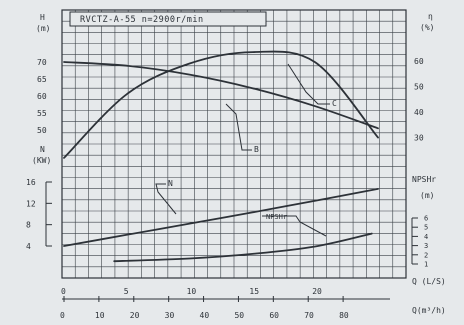  Describe the element at coordinates (426, 265) in the screenshot. I see `npsh-tick-label: 1` at that location.